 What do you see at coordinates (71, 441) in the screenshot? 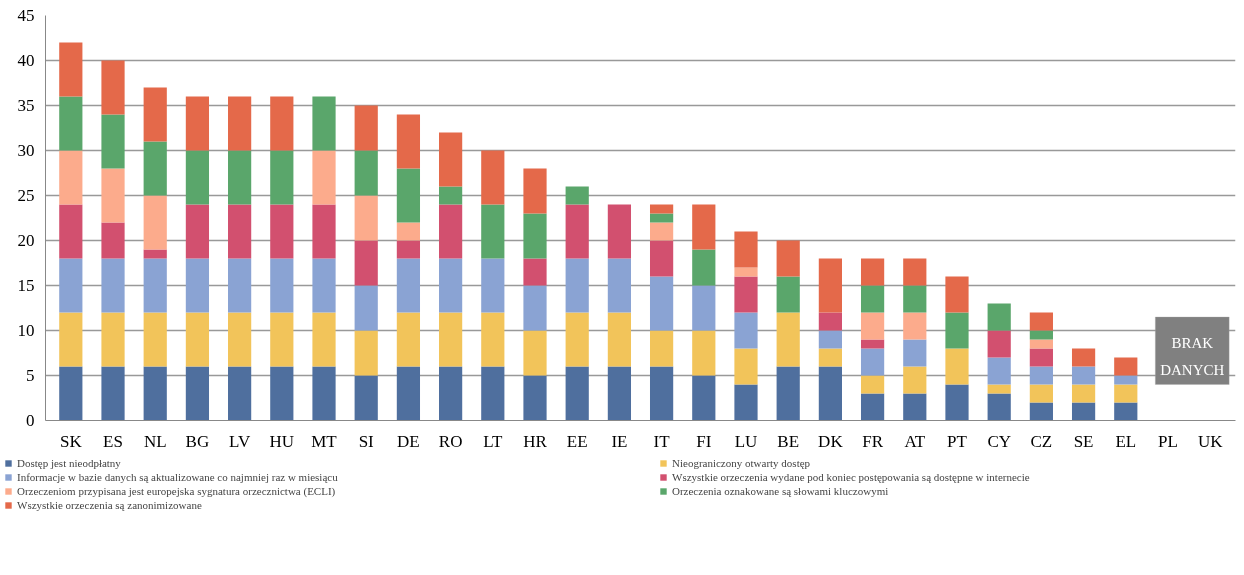
I see `x-tick-label: SK` at bounding box center [71, 441].